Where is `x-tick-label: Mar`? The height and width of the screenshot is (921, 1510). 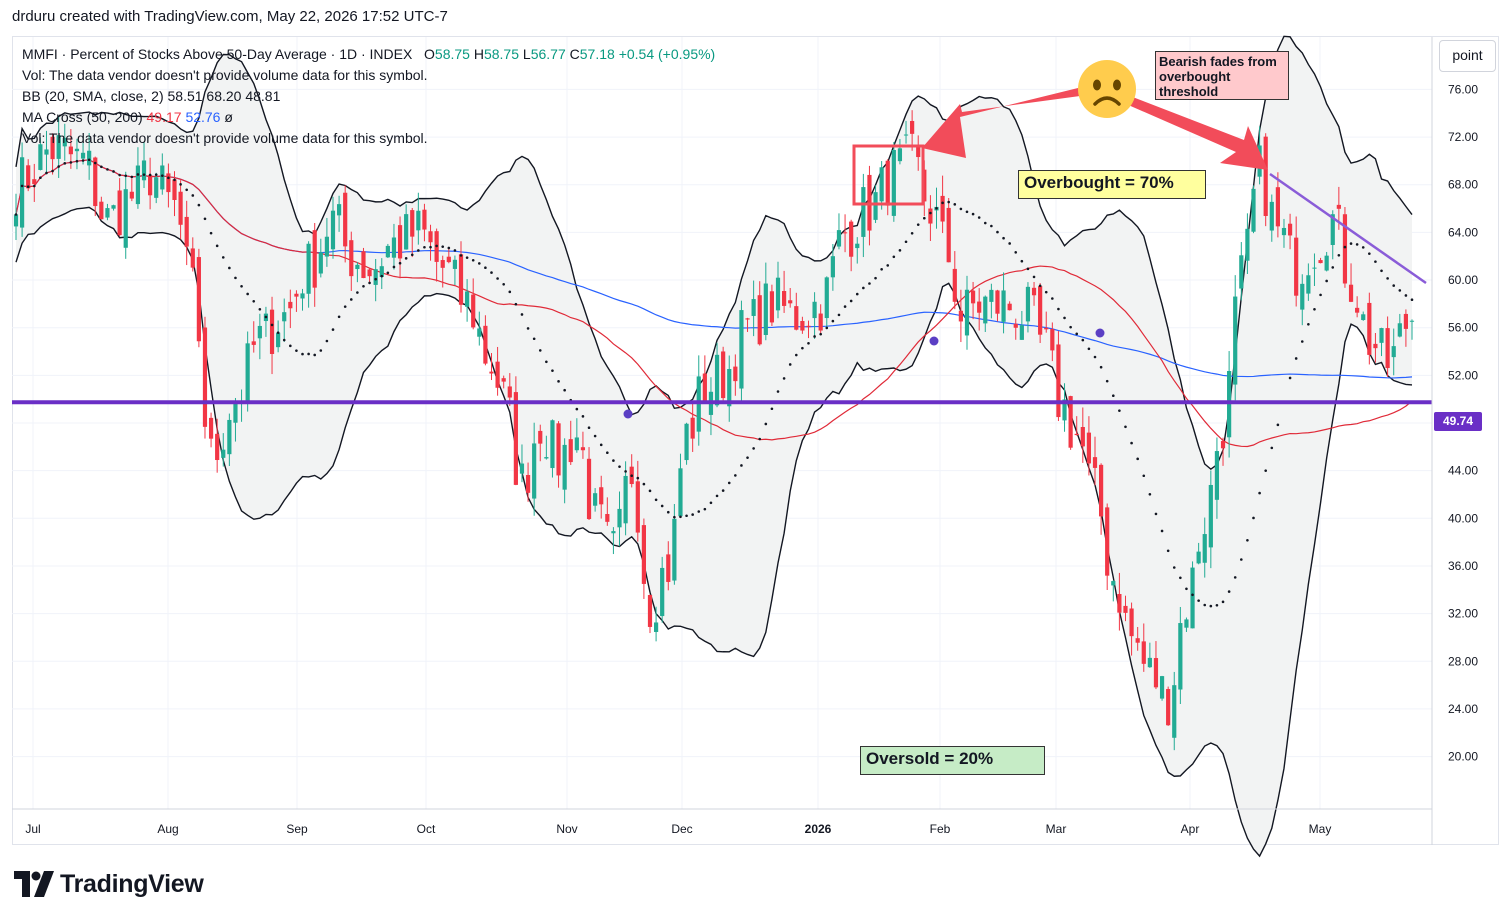
x-tick-label: Mar is located at coordinates (1056, 829).